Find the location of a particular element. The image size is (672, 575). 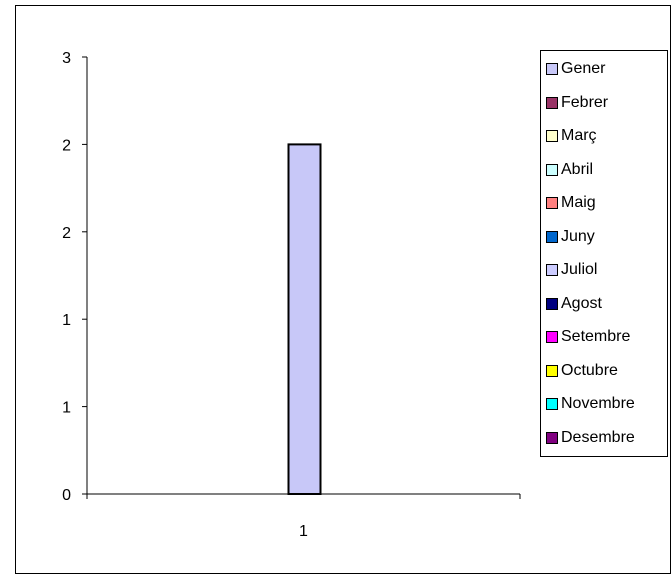

legend-item: Novembre is located at coordinates (590, 404).